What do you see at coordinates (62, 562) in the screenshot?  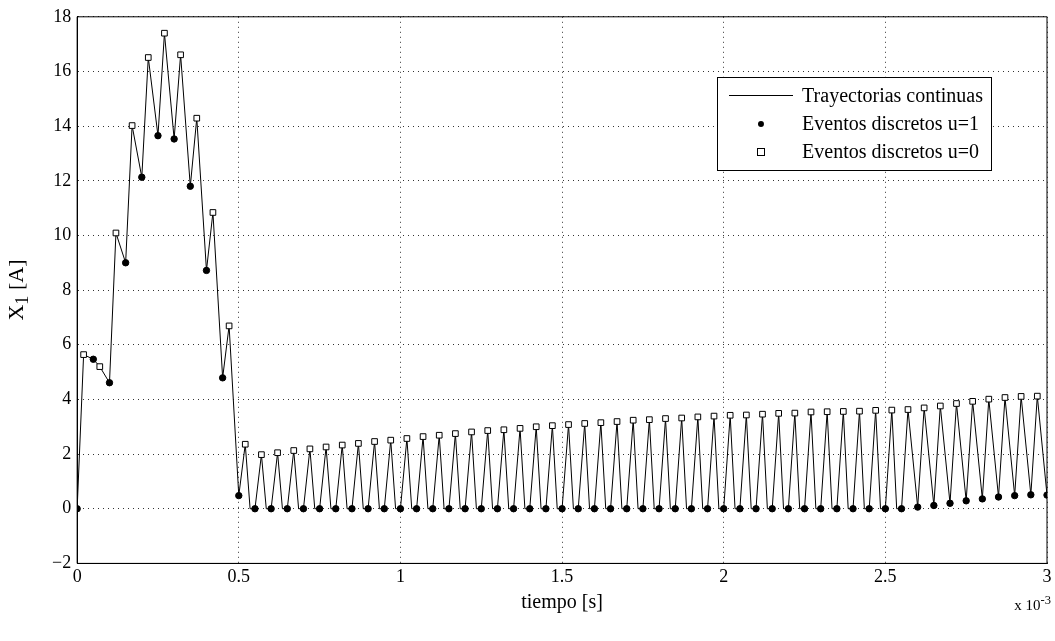 I see `y-tick-label: −2` at bounding box center [62, 562].